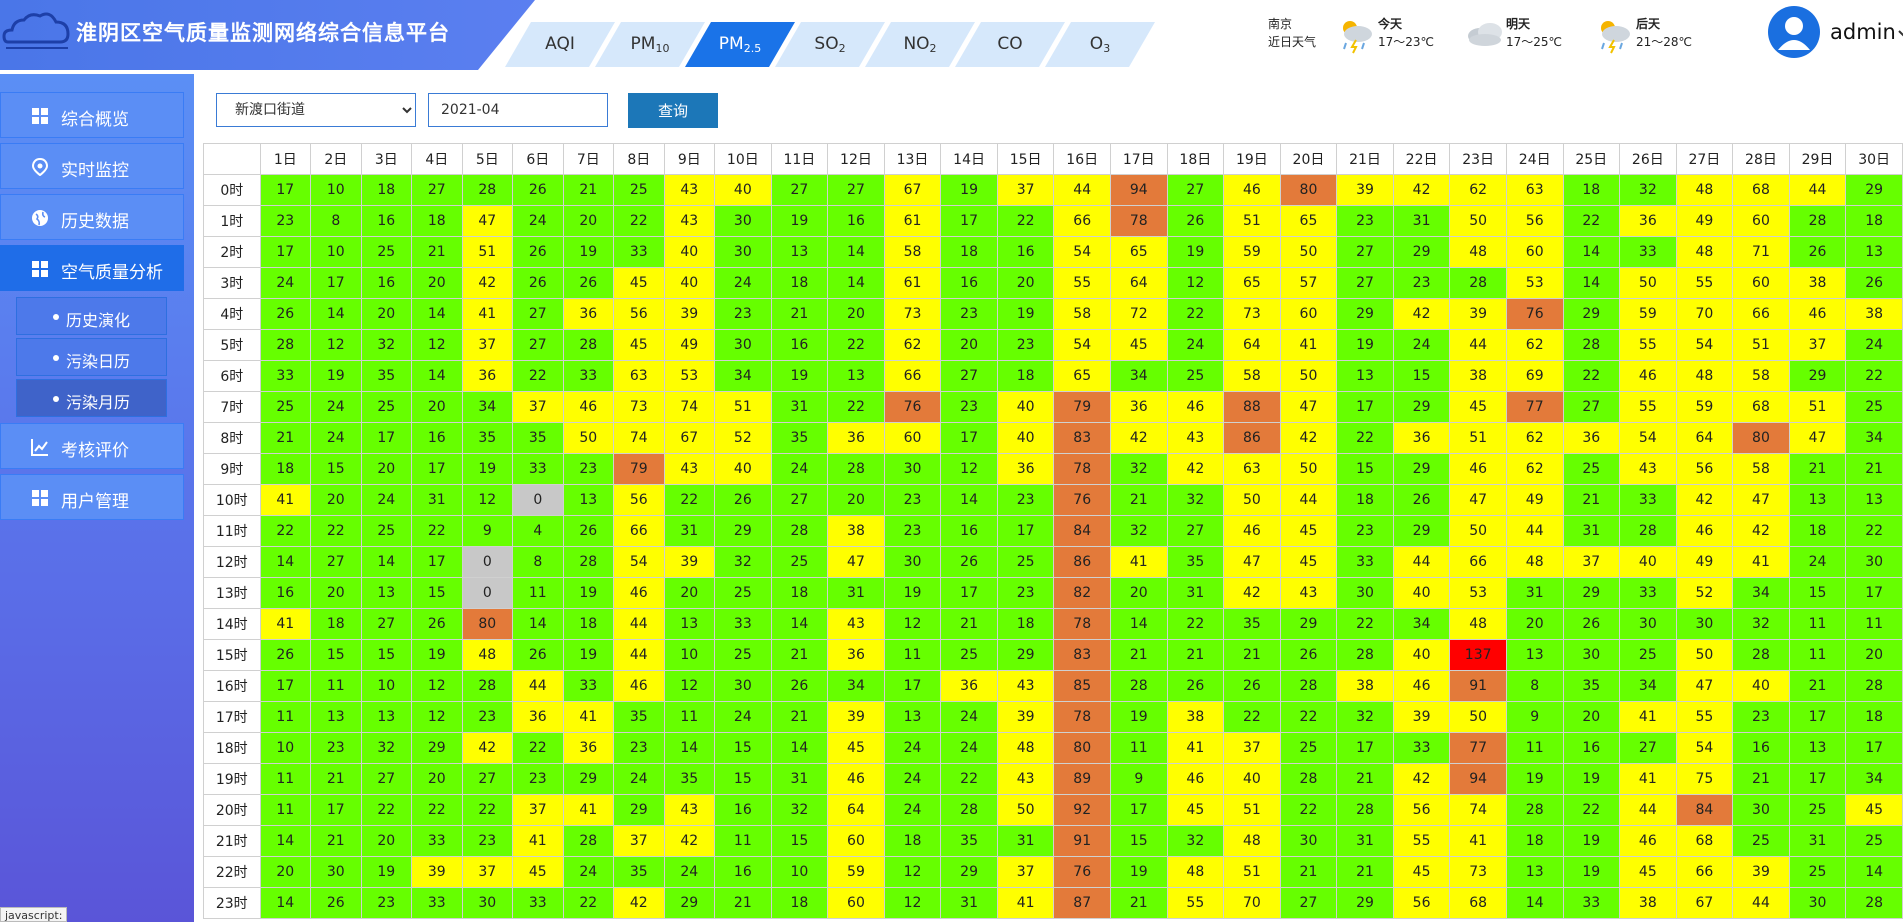 The width and height of the screenshot is (1903, 922). I want to click on data-cell: 50, so click(1308, 376).